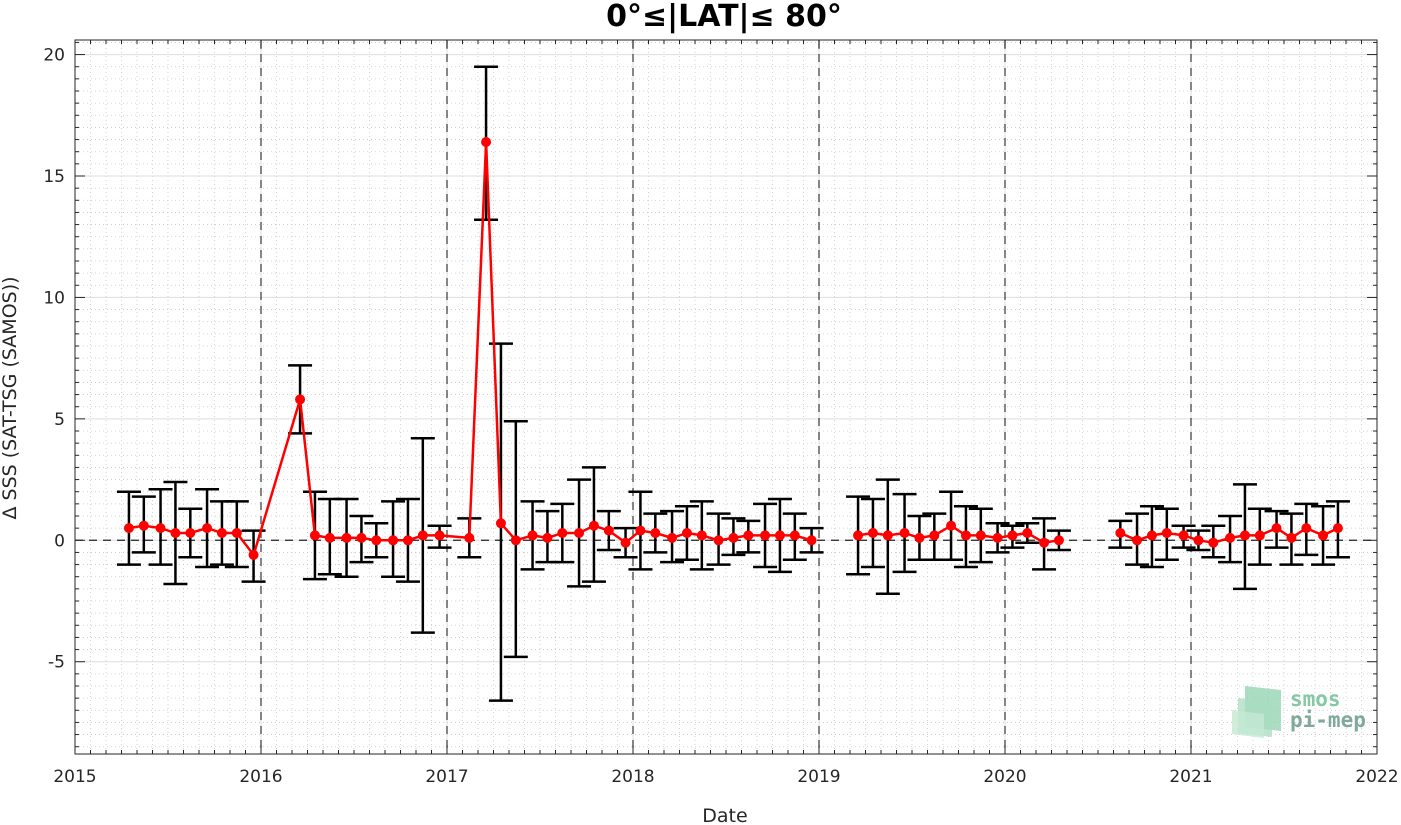 The height and width of the screenshot is (825, 1401). I want to click on x-tick-label: 2020, so click(1004, 777).